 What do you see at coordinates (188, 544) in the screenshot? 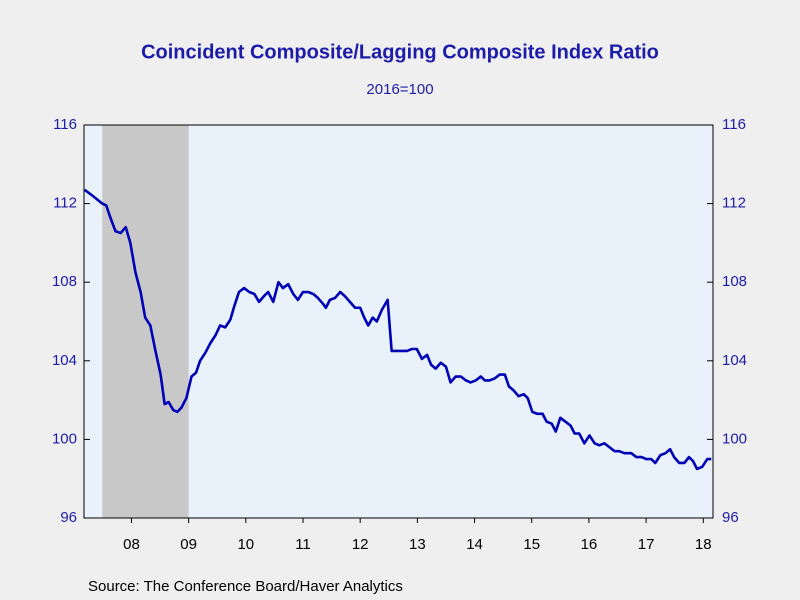
I see `x-tick-label: 09` at bounding box center [188, 544].